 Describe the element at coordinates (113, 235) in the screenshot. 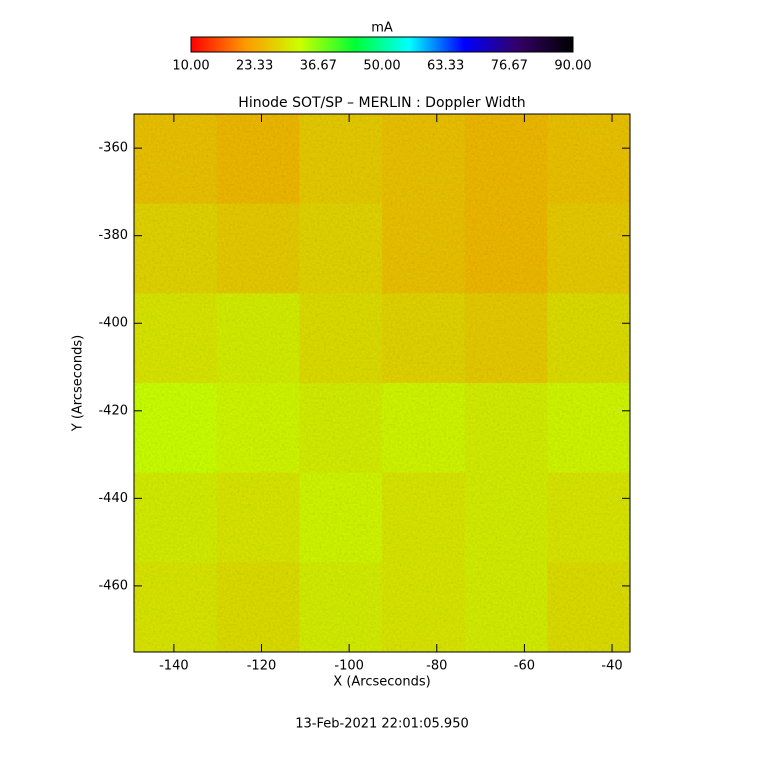

I see `y-tick-label: -380` at that location.